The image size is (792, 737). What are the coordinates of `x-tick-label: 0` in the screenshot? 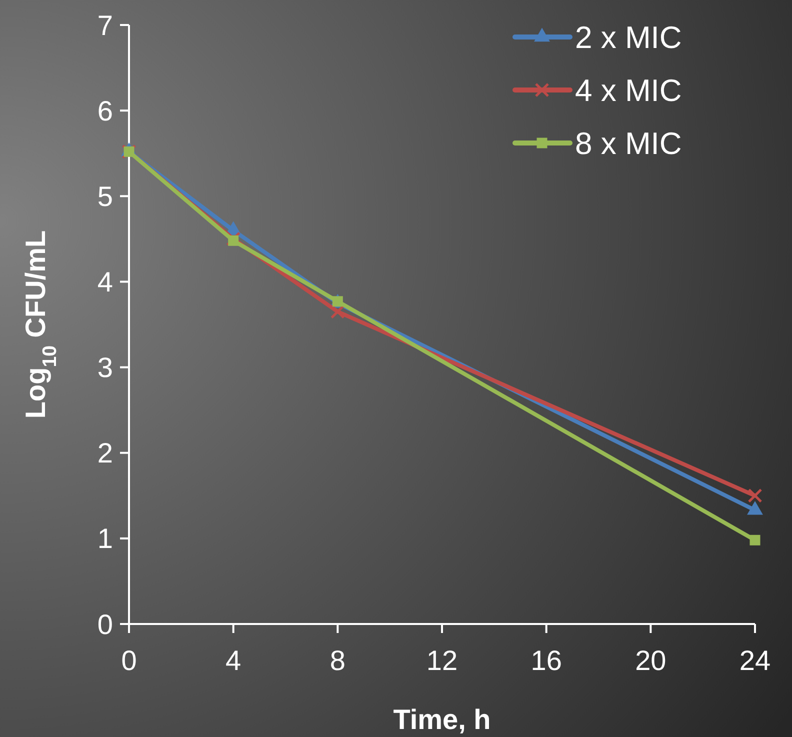 It's located at (129, 660).